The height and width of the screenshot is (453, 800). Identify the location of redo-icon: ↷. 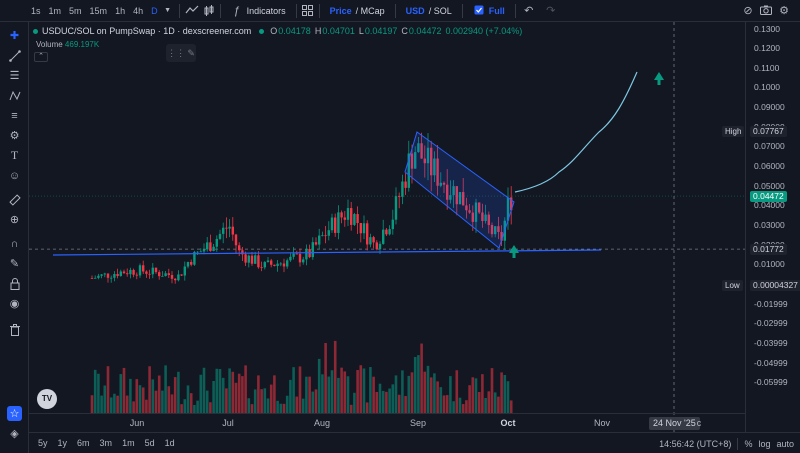
(551, 10).